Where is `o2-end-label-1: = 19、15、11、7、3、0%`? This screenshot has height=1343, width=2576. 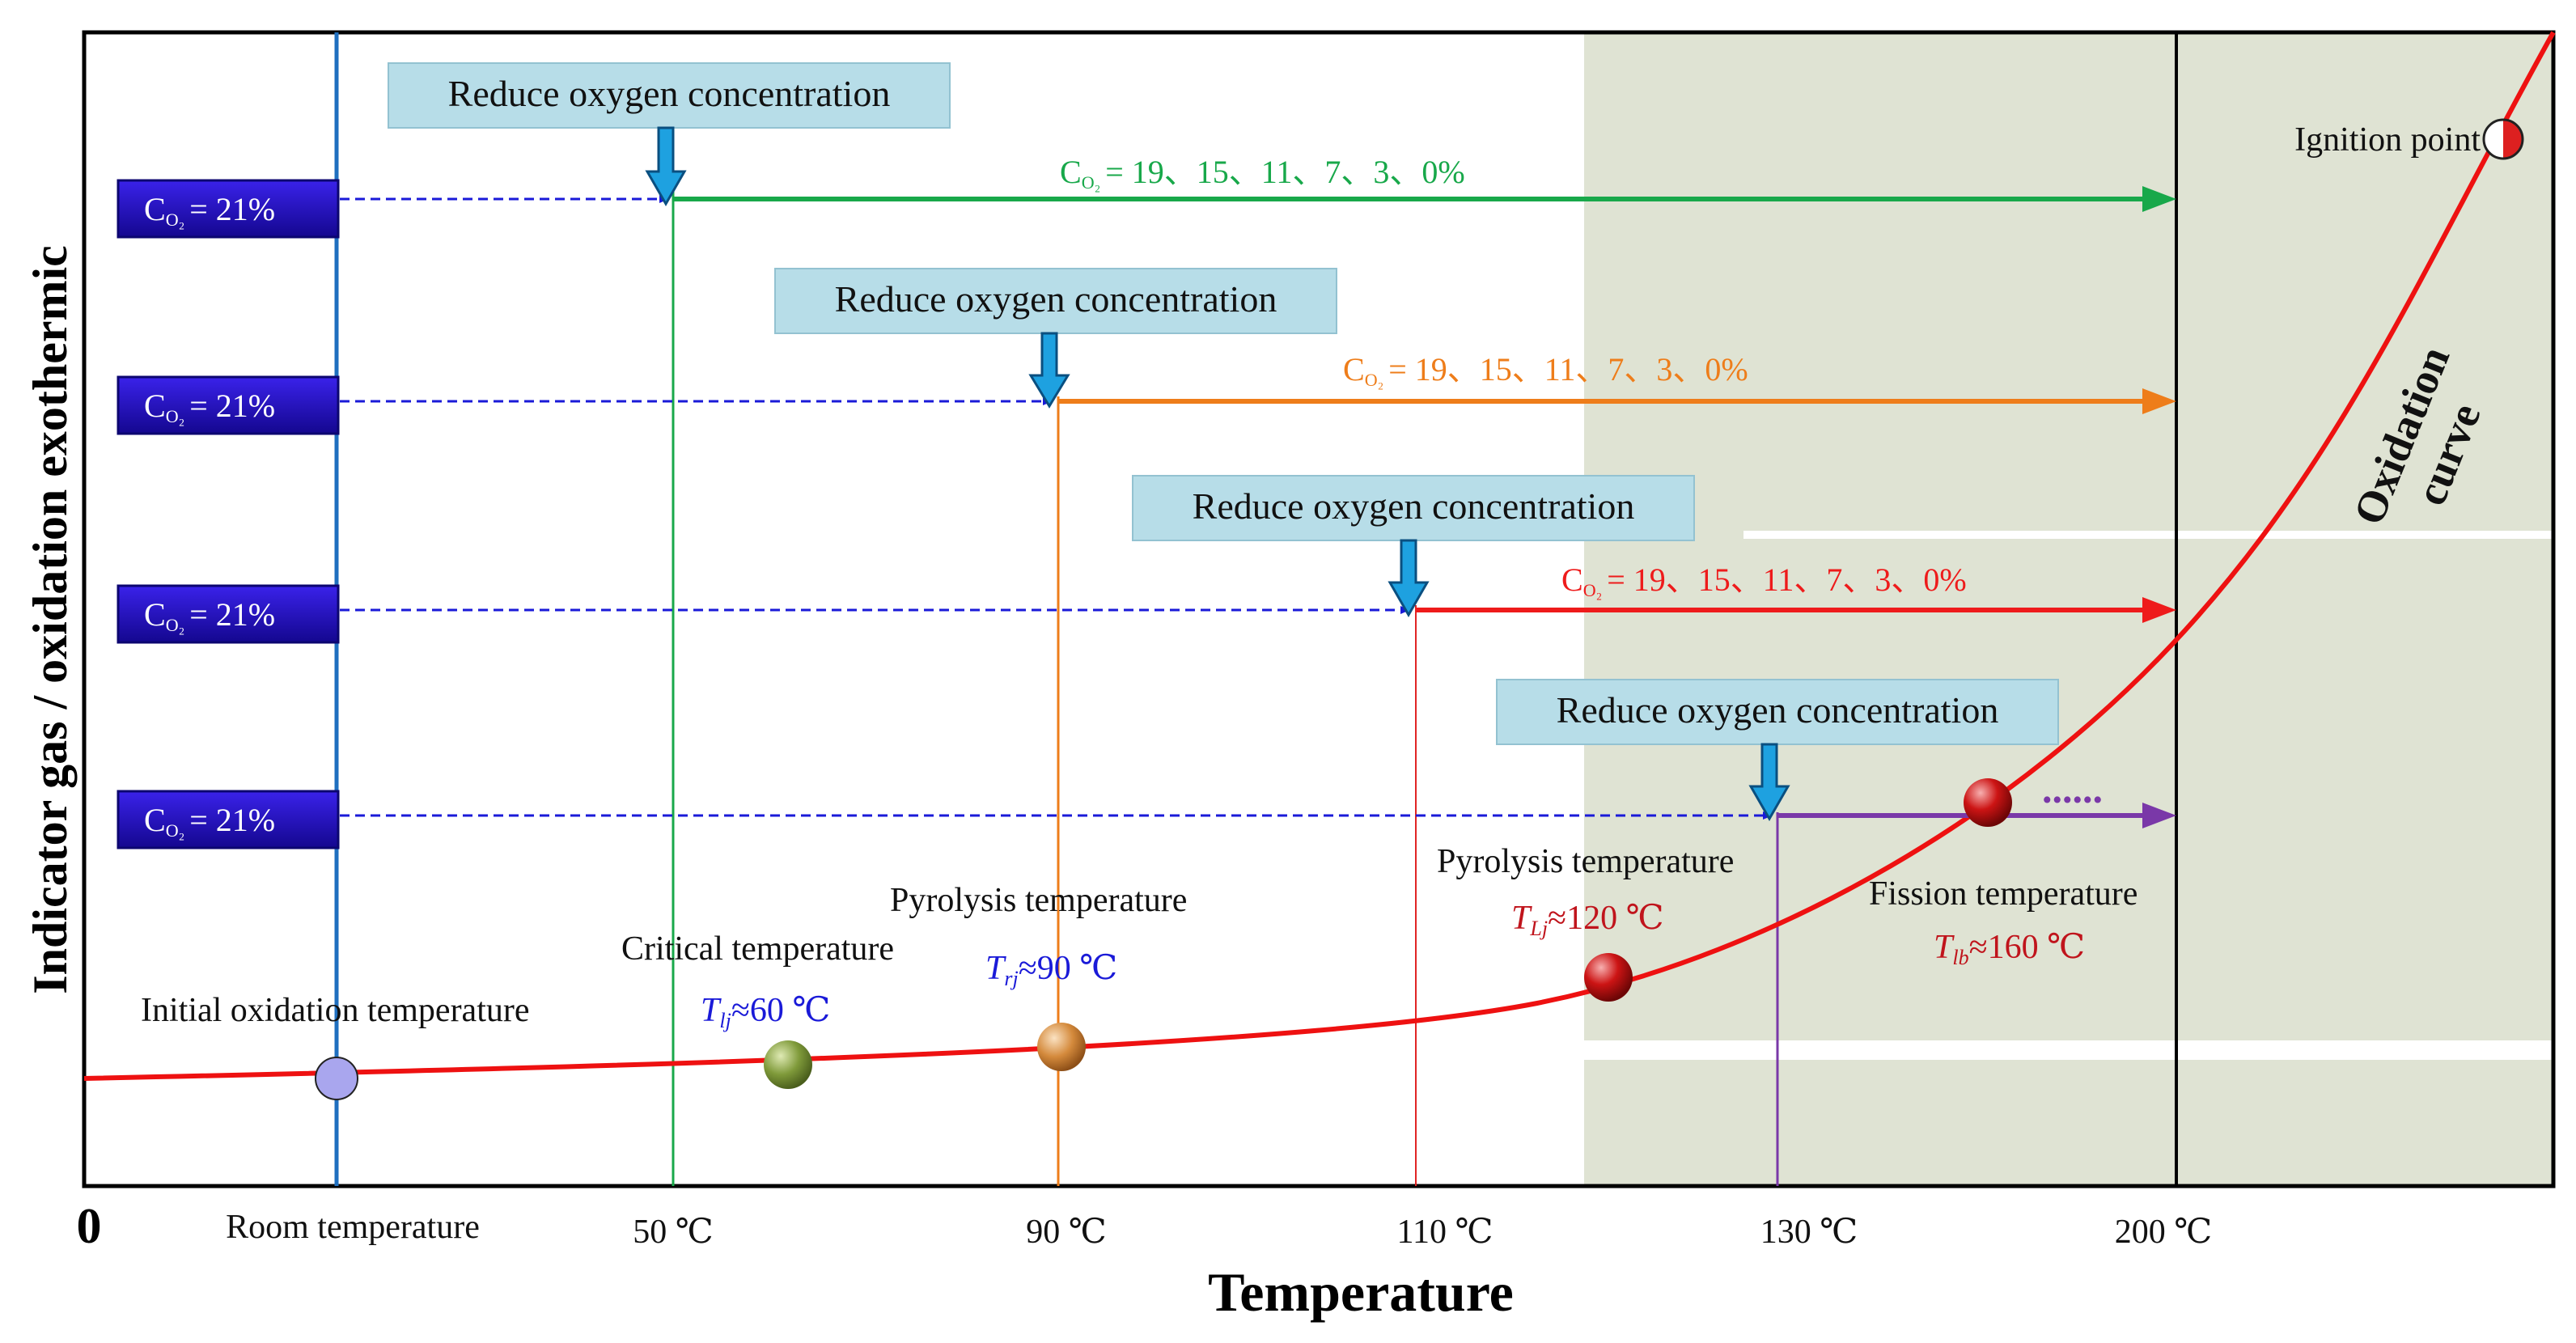
o2-end-label-1: = 19、15、11、7、3、0% is located at coordinates (1284, 172).